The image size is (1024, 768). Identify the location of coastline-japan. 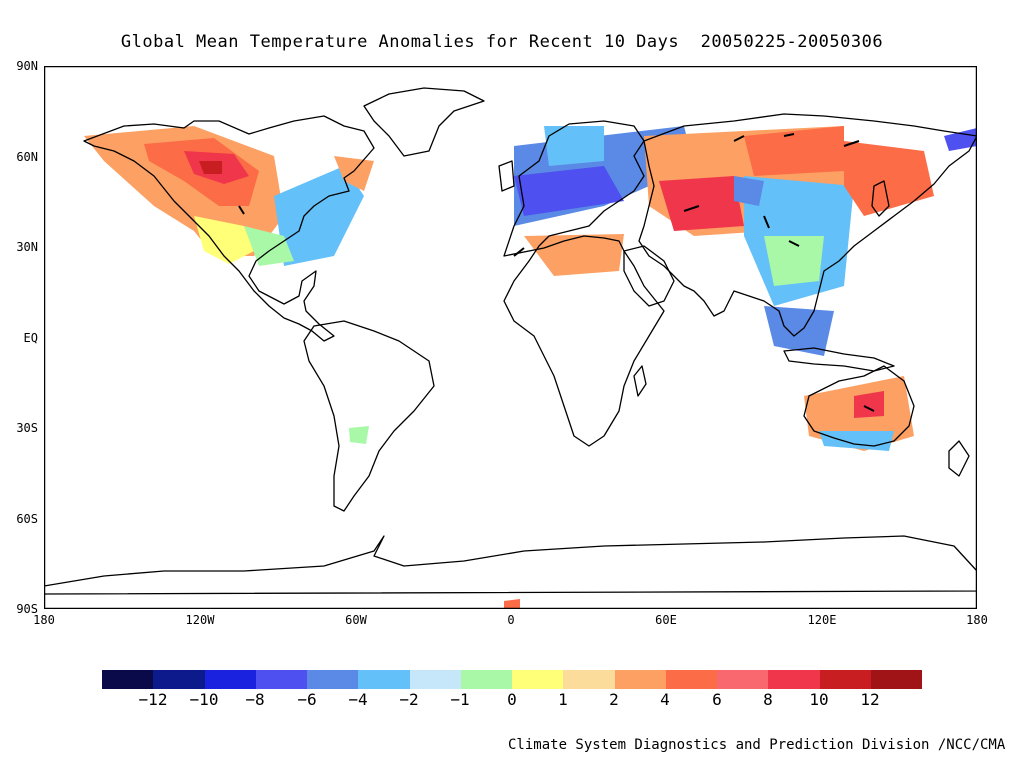
(880, 198).